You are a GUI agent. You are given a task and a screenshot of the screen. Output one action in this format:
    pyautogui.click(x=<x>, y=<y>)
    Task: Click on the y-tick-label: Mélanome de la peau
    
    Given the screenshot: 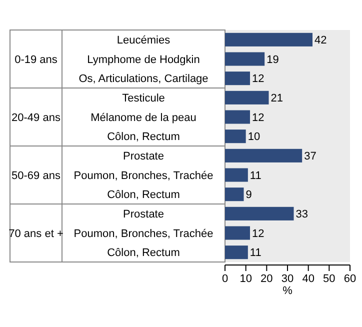 What is the action you would take?
    pyautogui.click(x=143, y=118)
    